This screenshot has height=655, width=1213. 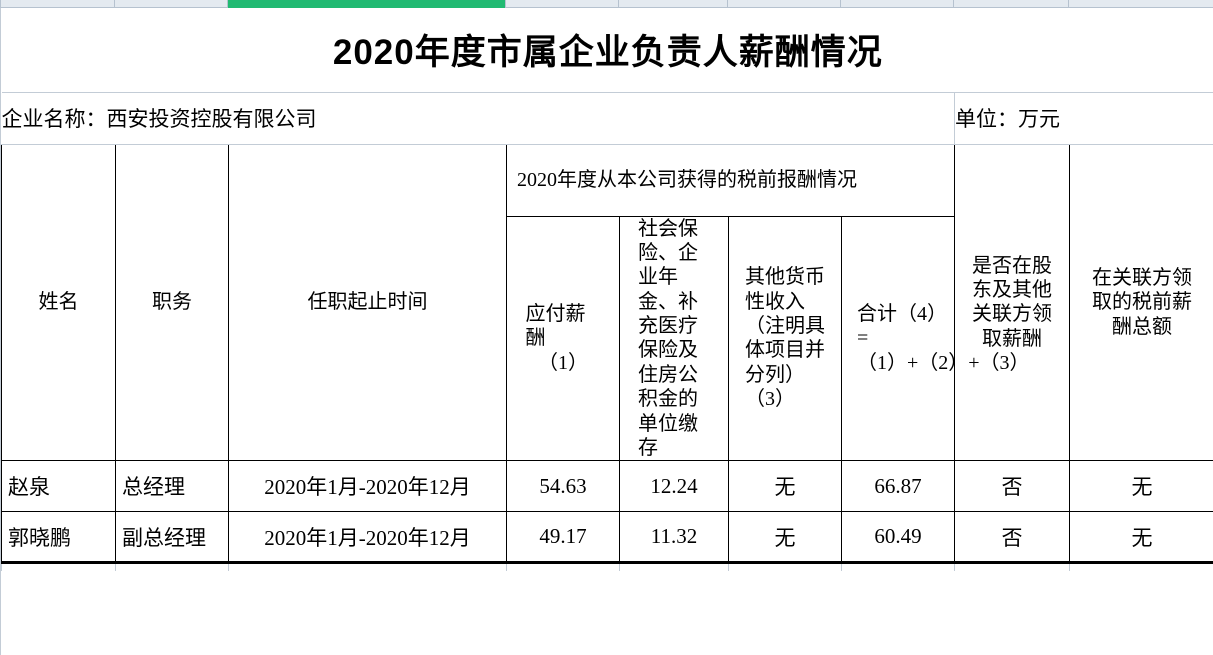 I want to click on cell-payable-salary: 49.17, so click(x=563, y=538).